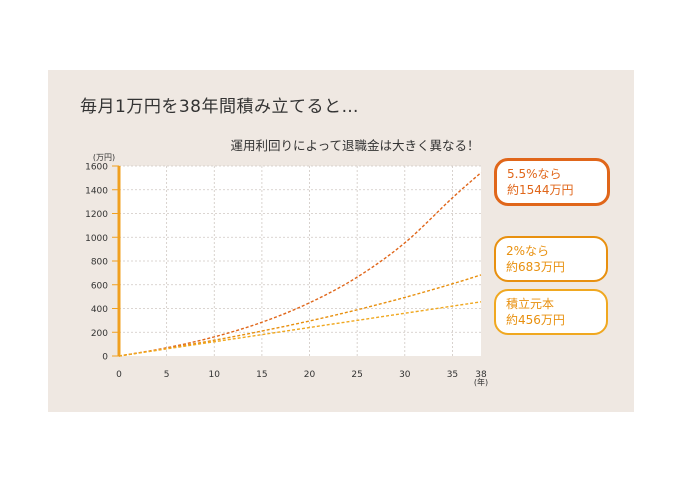  Describe the element at coordinates (99, 286) in the screenshot. I see `y-tick-label: 600` at that location.